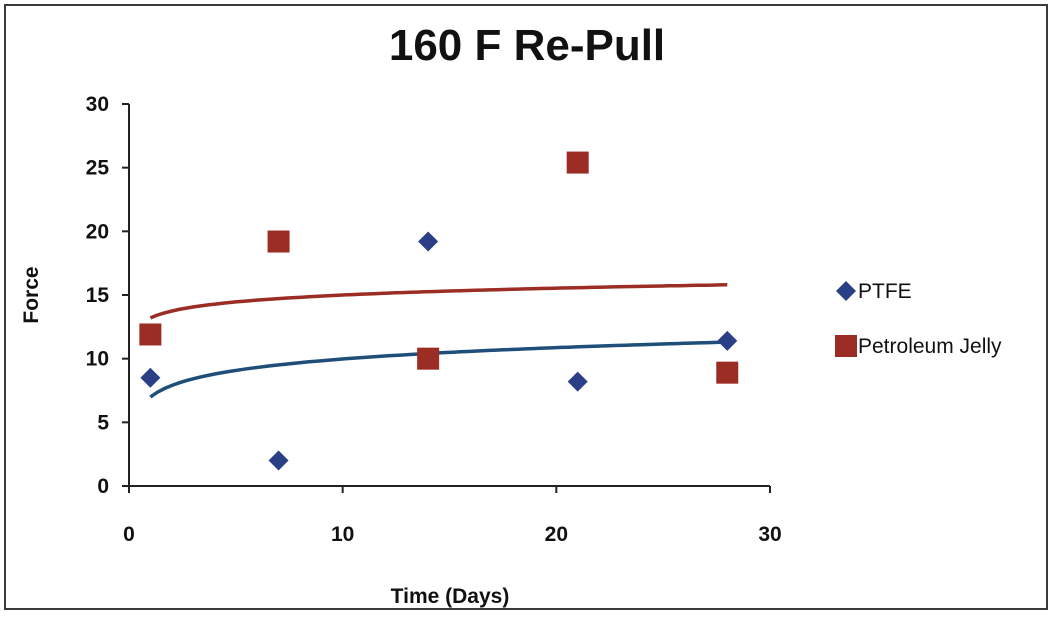  What do you see at coordinates (98, 295) in the screenshot?
I see `y-tick-label: 15` at bounding box center [98, 295].